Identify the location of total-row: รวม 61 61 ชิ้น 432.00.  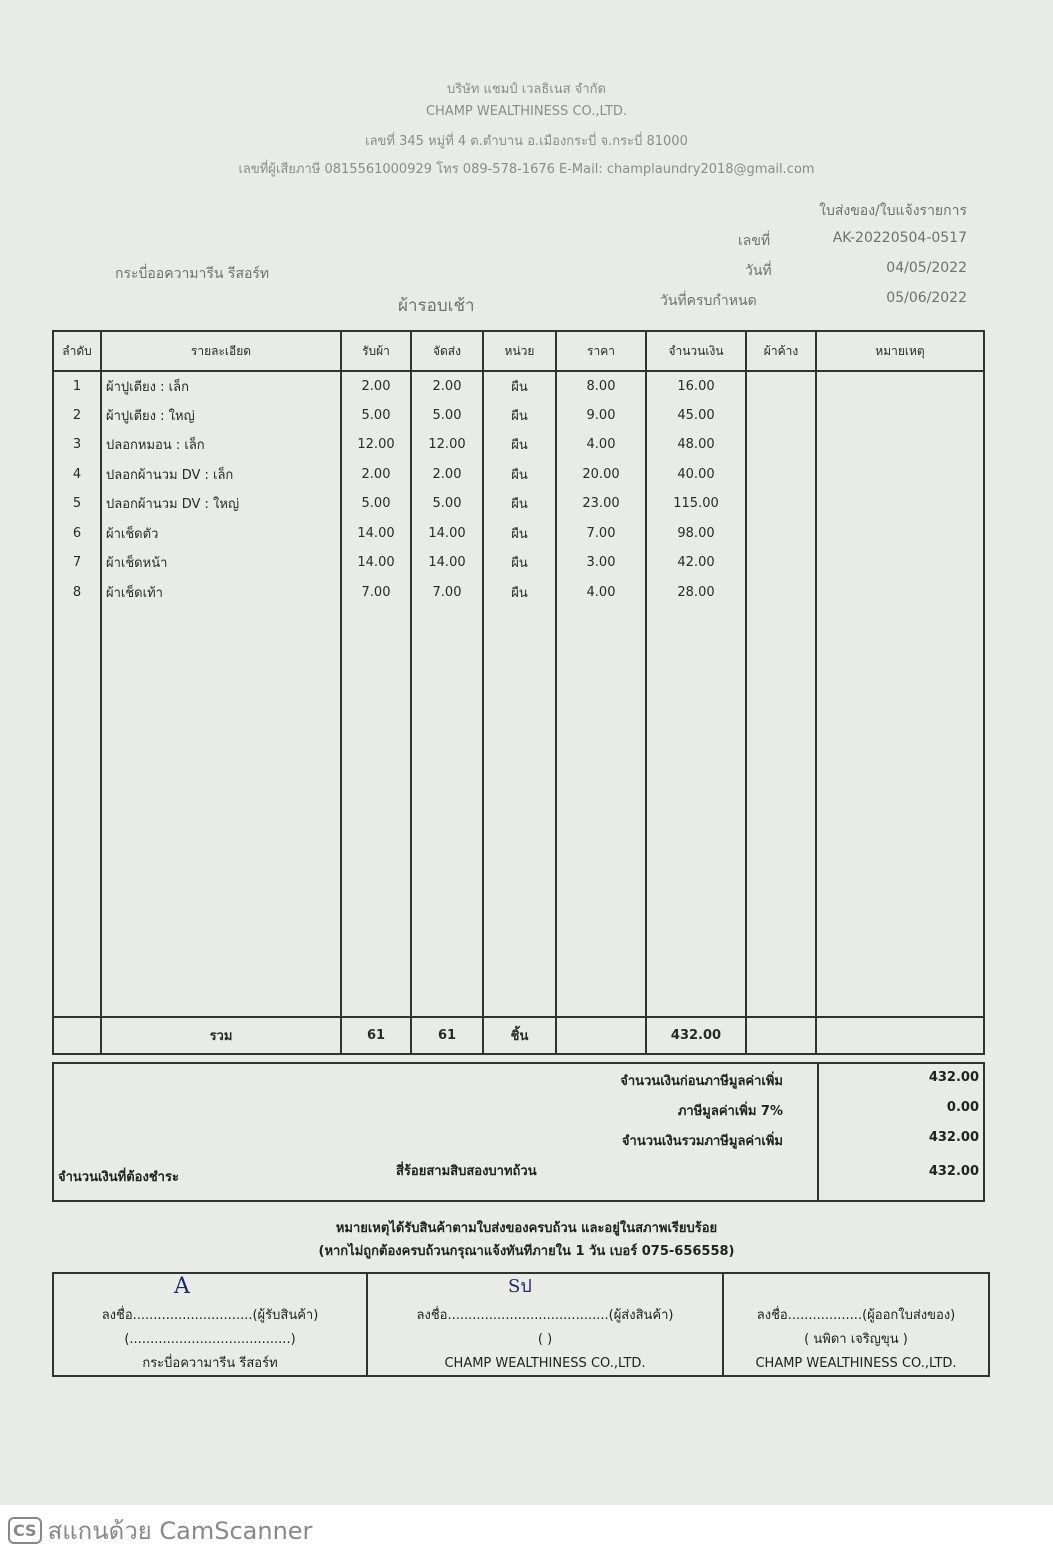
(518, 1035).